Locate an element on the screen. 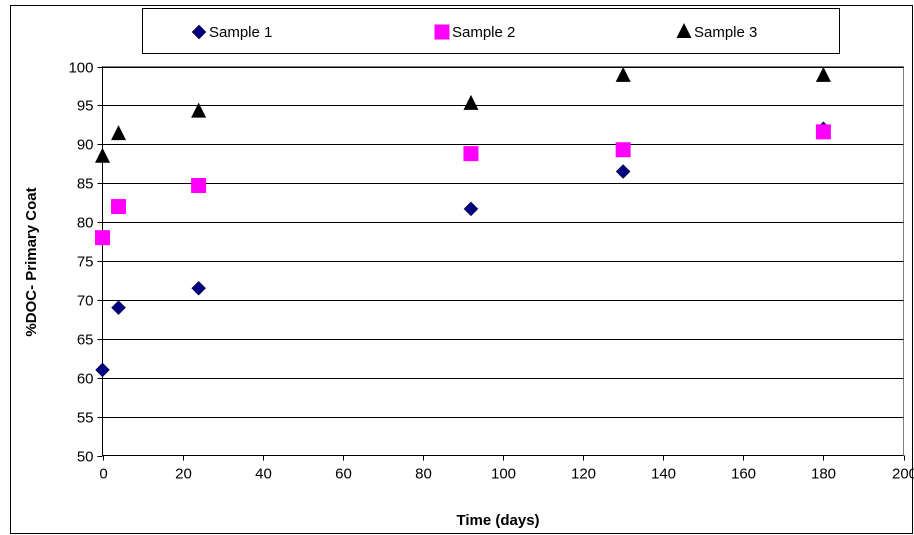  legend: Sample 1 Sample 2 Sample 3 is located at coordinates (491, 31).